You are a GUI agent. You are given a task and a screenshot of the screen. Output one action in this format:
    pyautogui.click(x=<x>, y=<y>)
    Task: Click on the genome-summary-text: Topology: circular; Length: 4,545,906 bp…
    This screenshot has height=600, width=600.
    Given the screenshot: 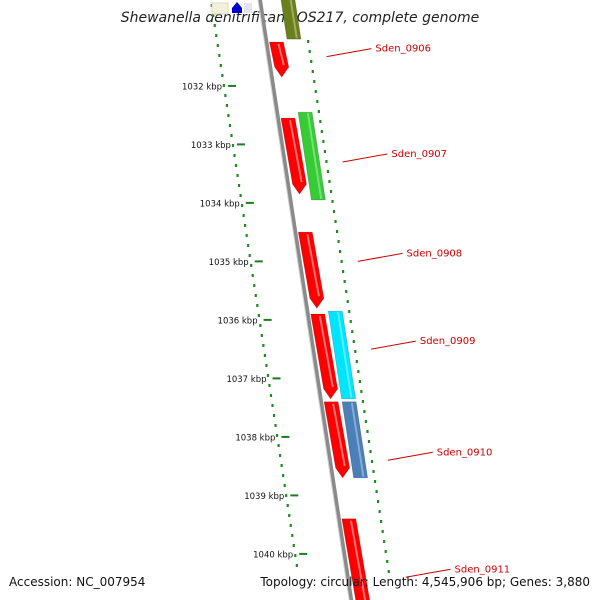 What is the action you would take?
    pyautogui.click(x=425, y=582)
    